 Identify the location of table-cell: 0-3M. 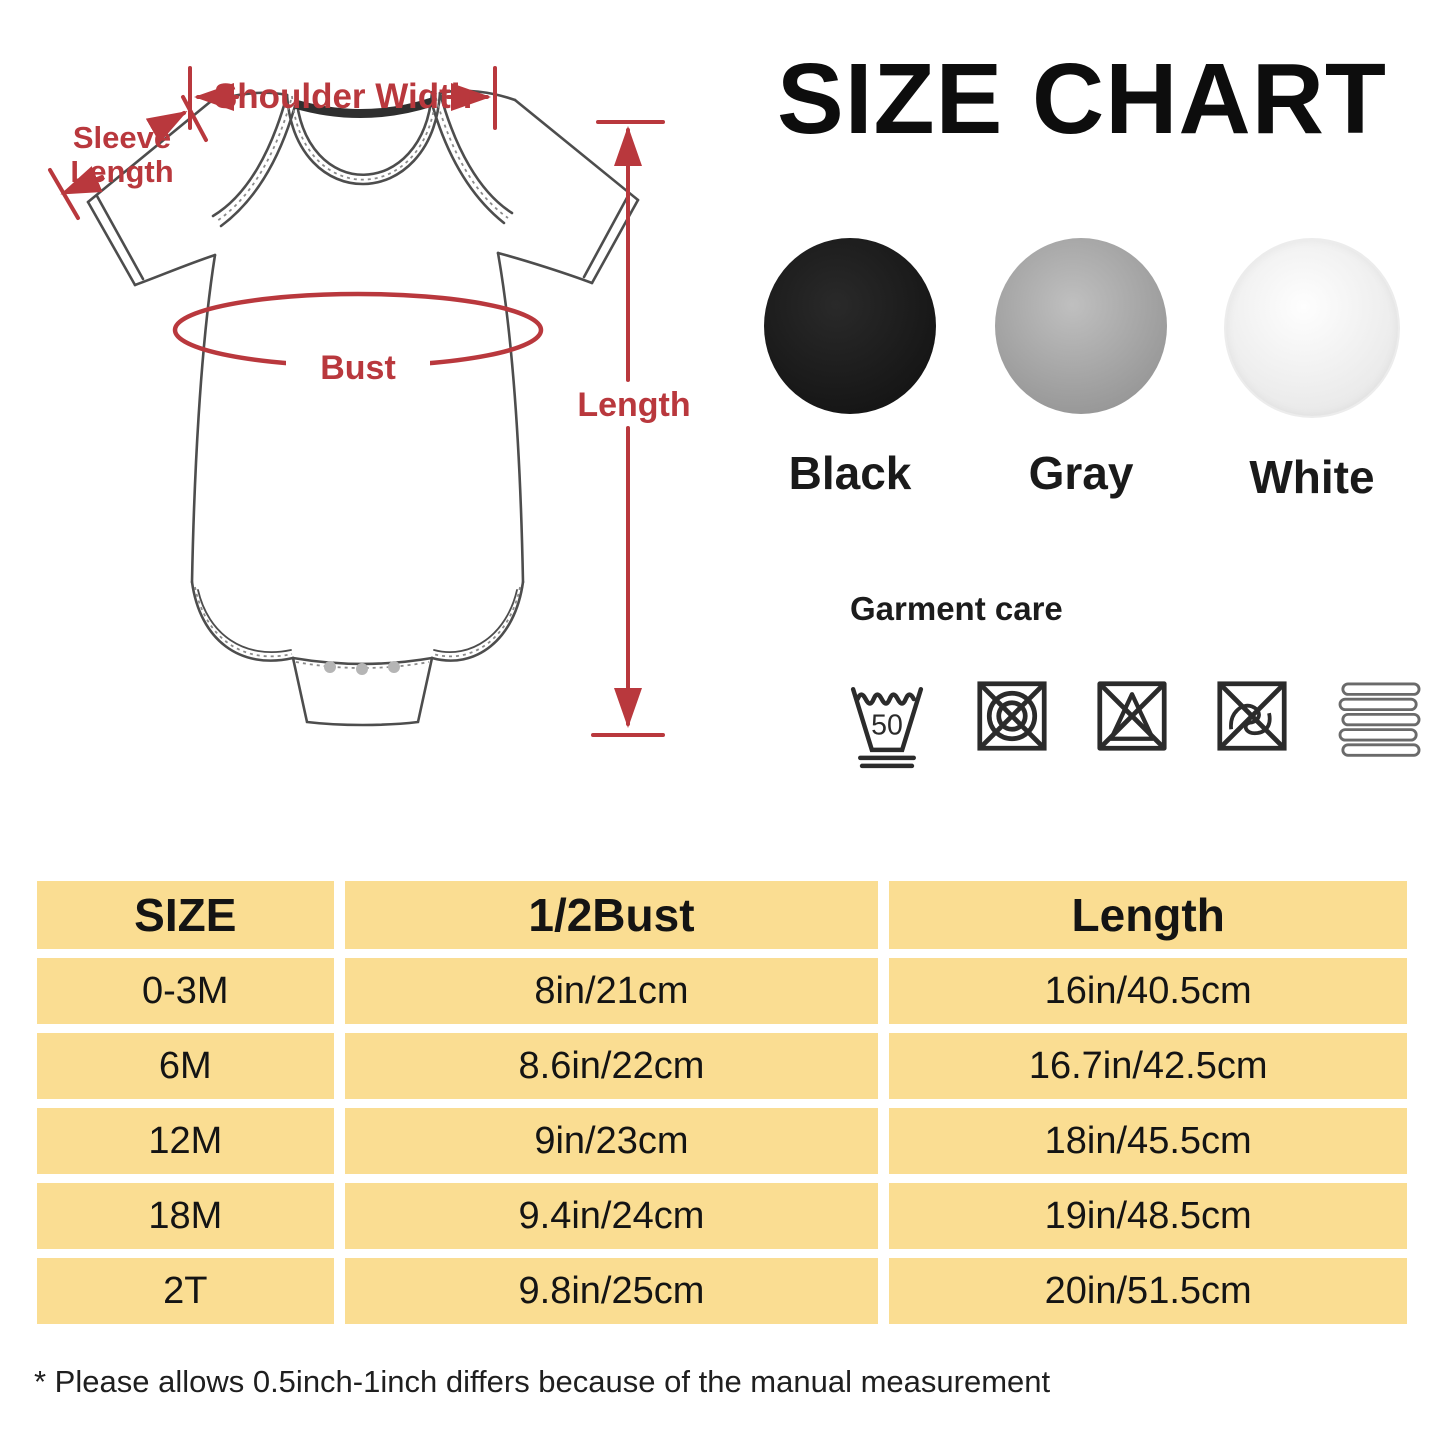
(185, 991).